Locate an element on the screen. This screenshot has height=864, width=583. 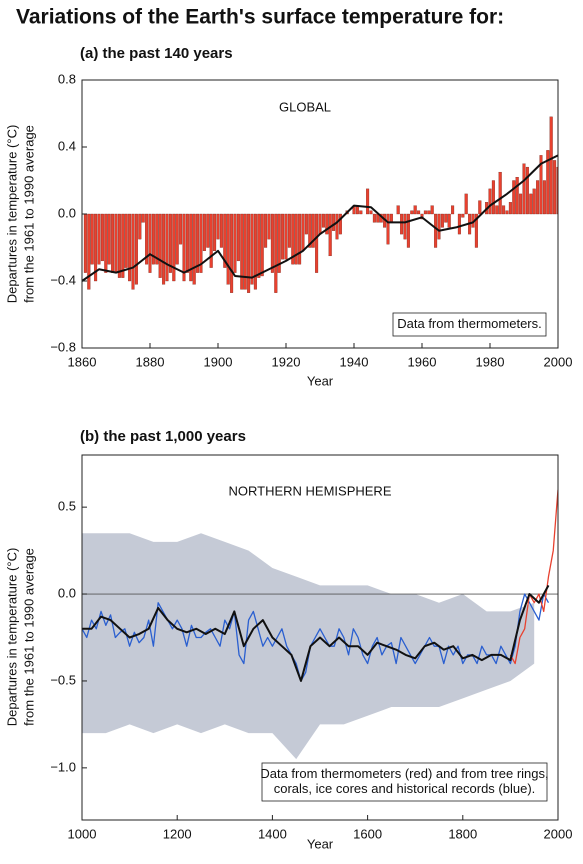
y-tick-label: −1.0 is located at coordinates (63, 766).